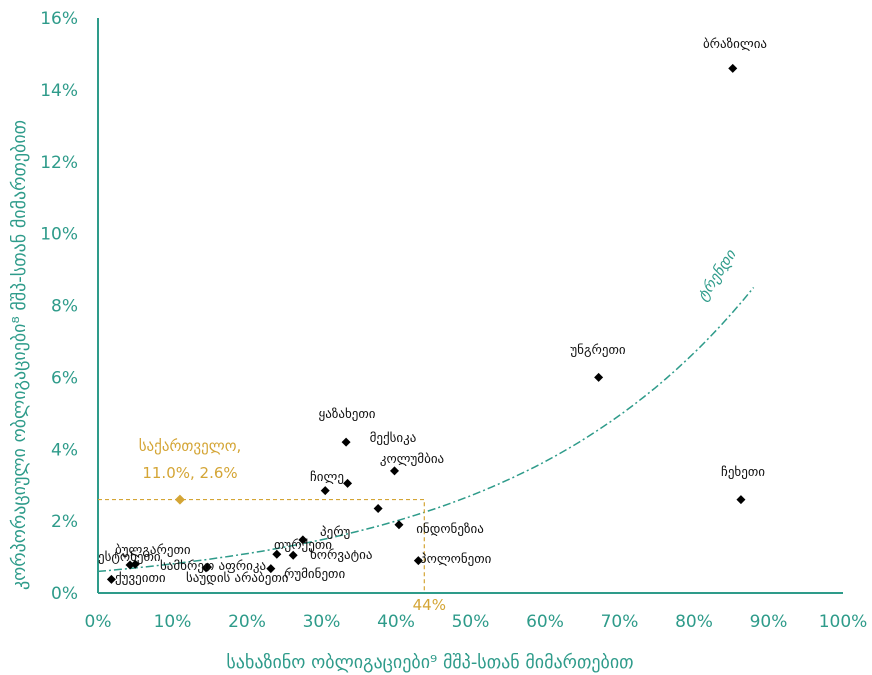 This screenshot has height=675, width=872. I want to click on data-point-label: ბრაზილია, so click(735, 44).